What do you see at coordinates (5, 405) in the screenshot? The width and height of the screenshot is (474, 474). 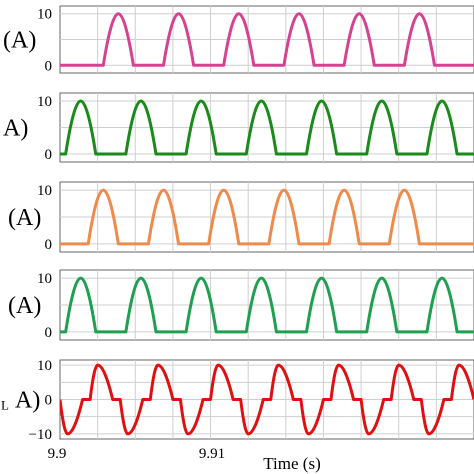 I see `y-axis-label-prefix: L` at bounding box center [5, 405].